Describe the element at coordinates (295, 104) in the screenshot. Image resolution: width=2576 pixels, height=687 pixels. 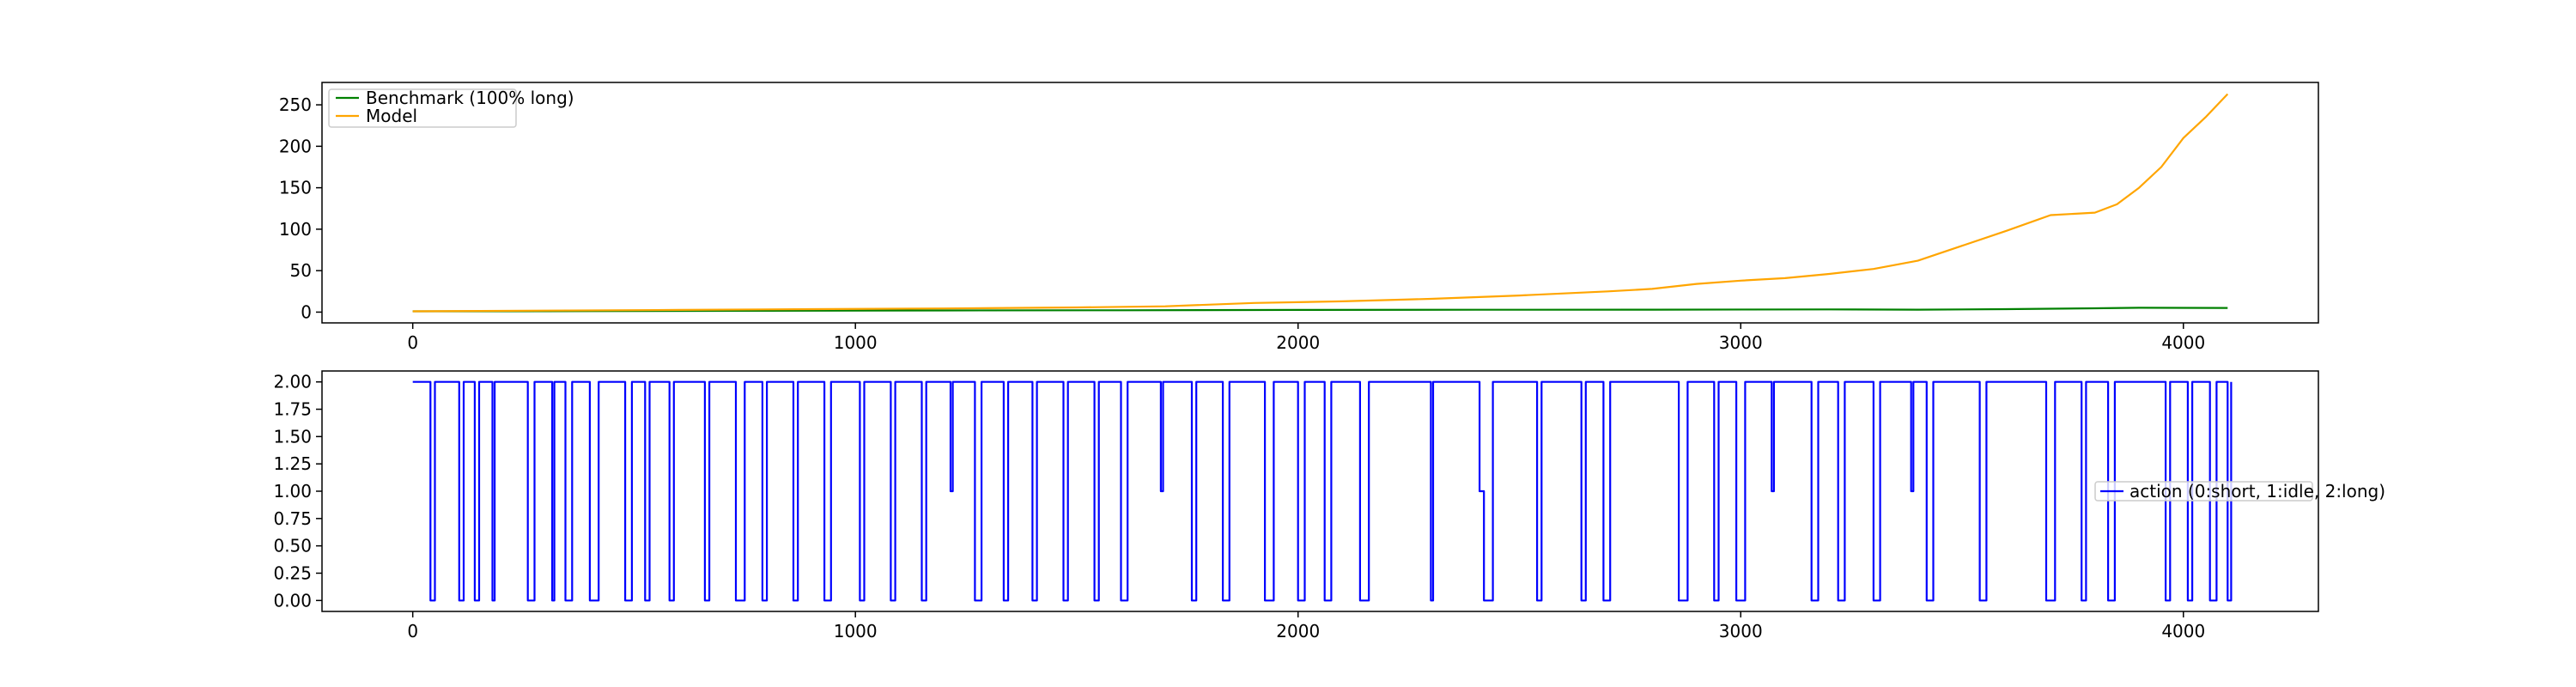
I see `equity-y-tick-label: 250` at that location.